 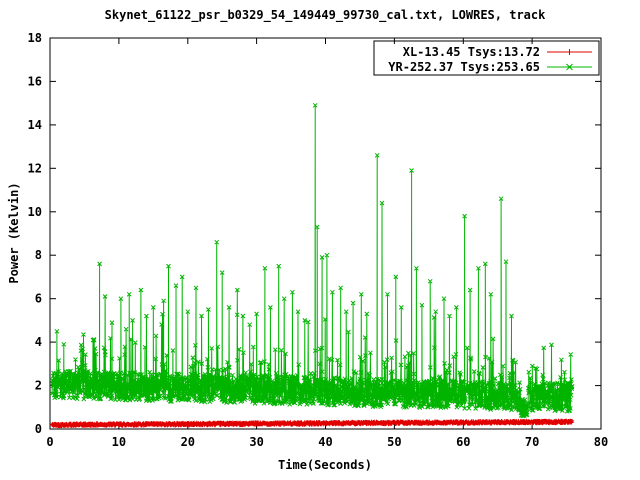 What do you see at coordinates (35, 233) in the screenshot?
I see `y-axis-tick-labels: 0 2 4 6 8 10 12 14 16 18` at bounding box center [35, 233].